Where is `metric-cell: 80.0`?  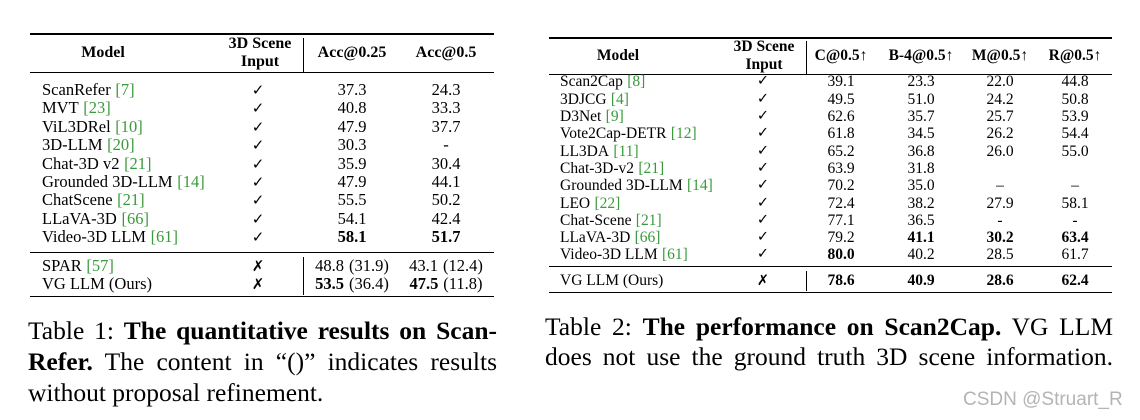
metric-cell: 80.0 is located at coordinates (841, 254).